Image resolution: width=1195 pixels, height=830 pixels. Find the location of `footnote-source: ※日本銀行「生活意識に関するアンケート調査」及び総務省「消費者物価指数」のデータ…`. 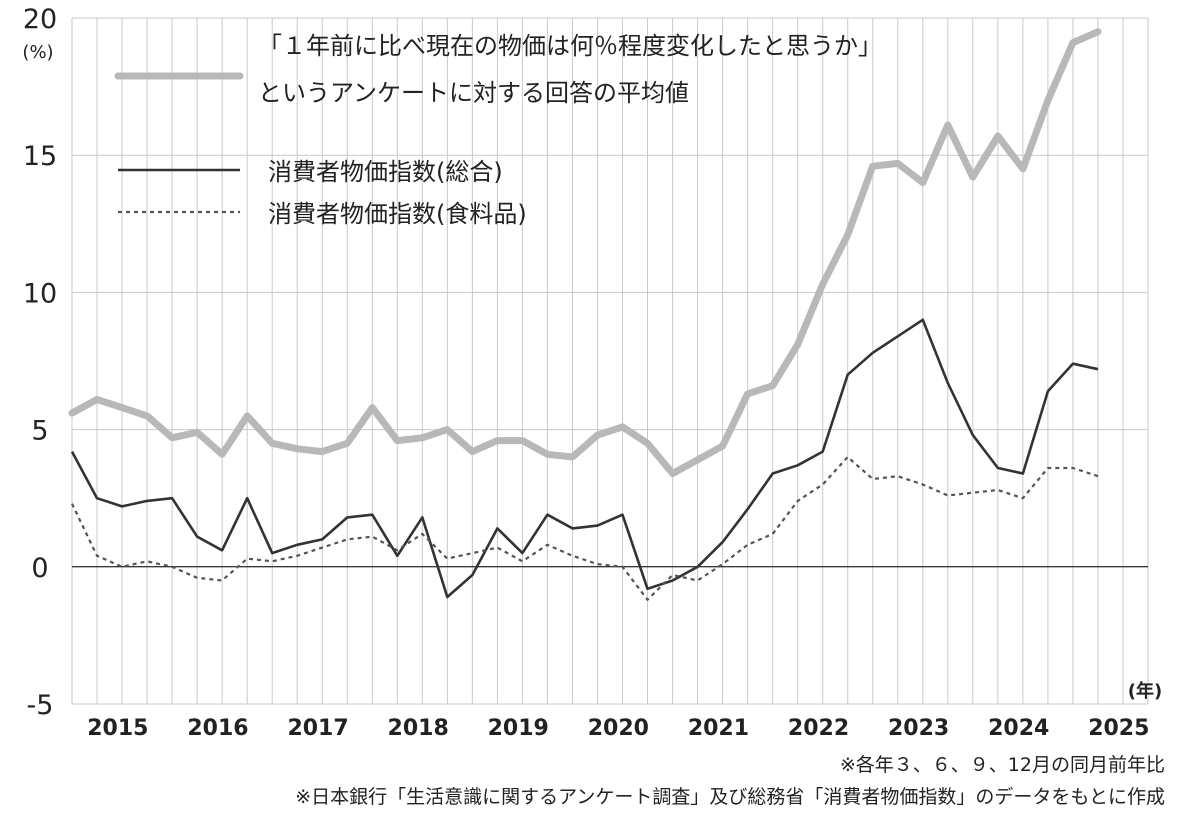

footnote-source: ※日本銀行「生活意識に関するアンケート調査」及び総務省「消費者物価指数」のデータ… is located at coordinates (730, 797).